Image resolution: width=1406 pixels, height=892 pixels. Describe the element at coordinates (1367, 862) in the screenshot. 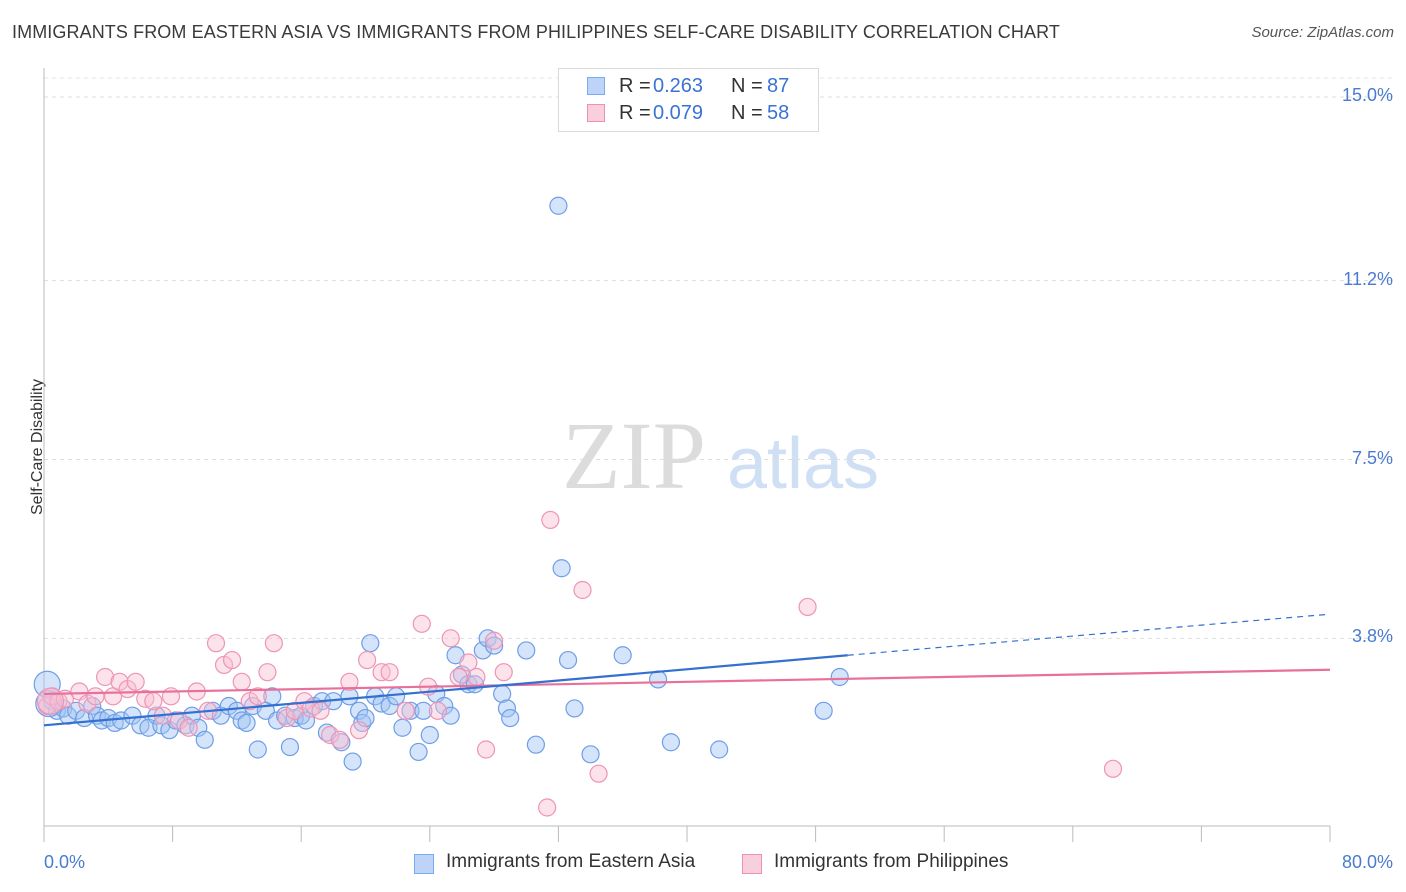

I see `x-tick-max: 80.0%` at that location.